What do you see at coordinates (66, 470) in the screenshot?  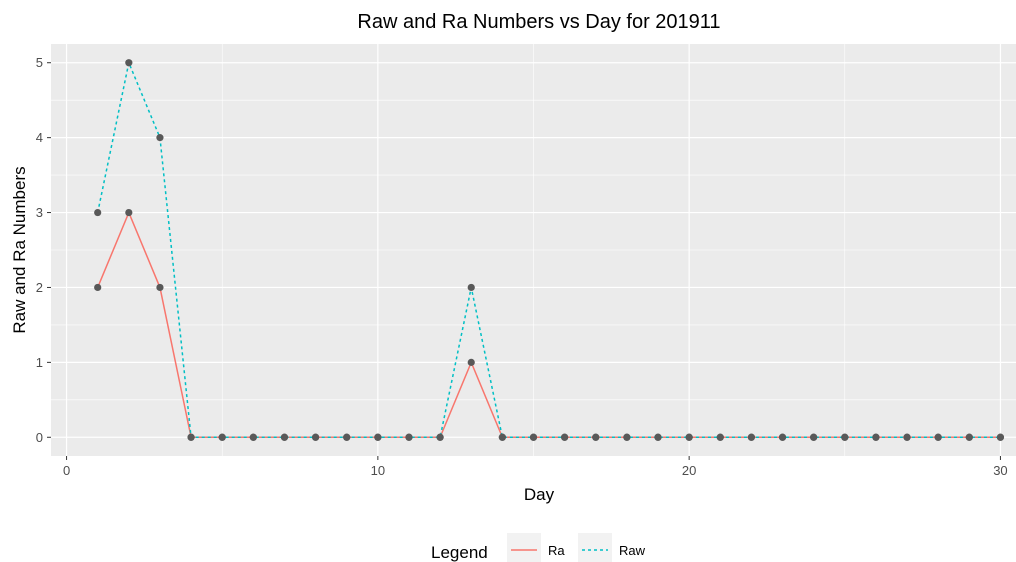 I see `x-tick-label: 0` at bounding box center [66, 470].